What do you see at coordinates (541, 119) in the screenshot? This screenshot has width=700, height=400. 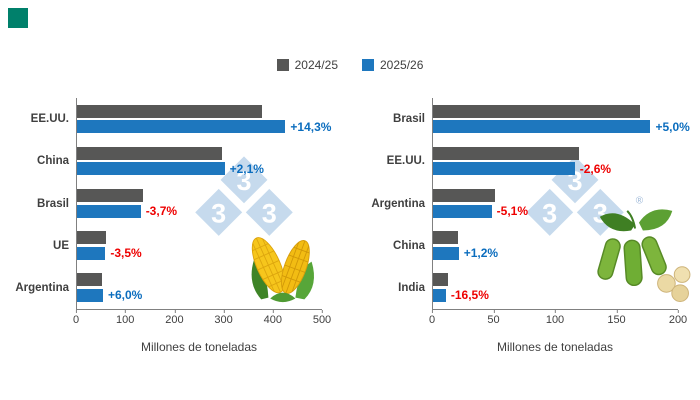 I see `bar-group-brasil: Brasil +5,0%` at bounding box center [541, 119].